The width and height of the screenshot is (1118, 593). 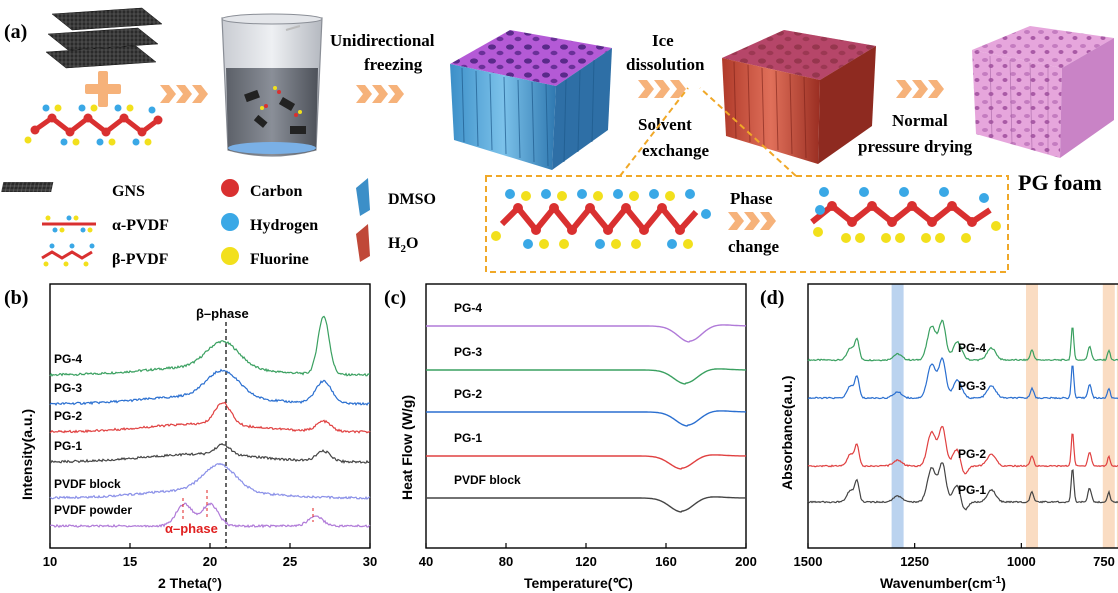 What do you see at coordinates (915, 146) in the screenshot?
I see `step-pressure-drying: pressure drying` at bounding box center [915, 146].